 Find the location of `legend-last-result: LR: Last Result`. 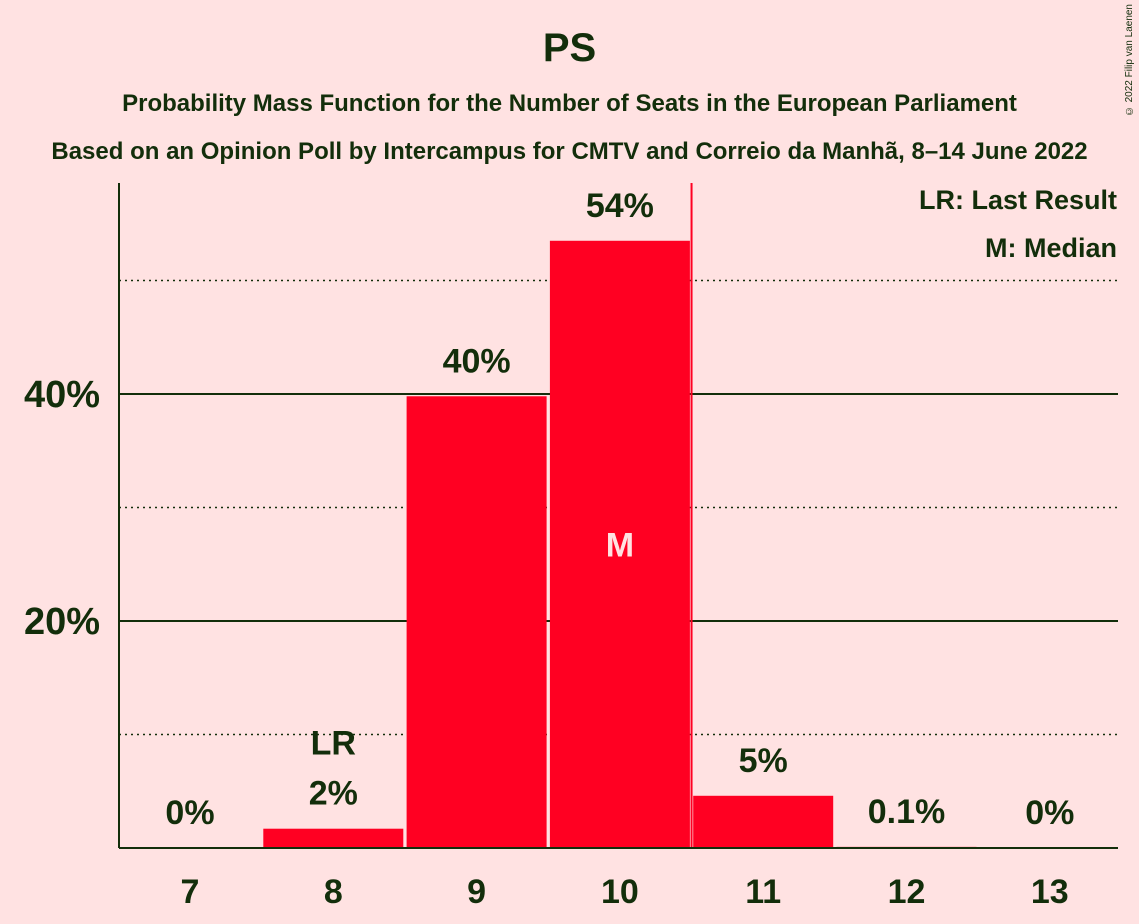

legend-last-result: LR: Last Result is located at coordinates (1018, 200).